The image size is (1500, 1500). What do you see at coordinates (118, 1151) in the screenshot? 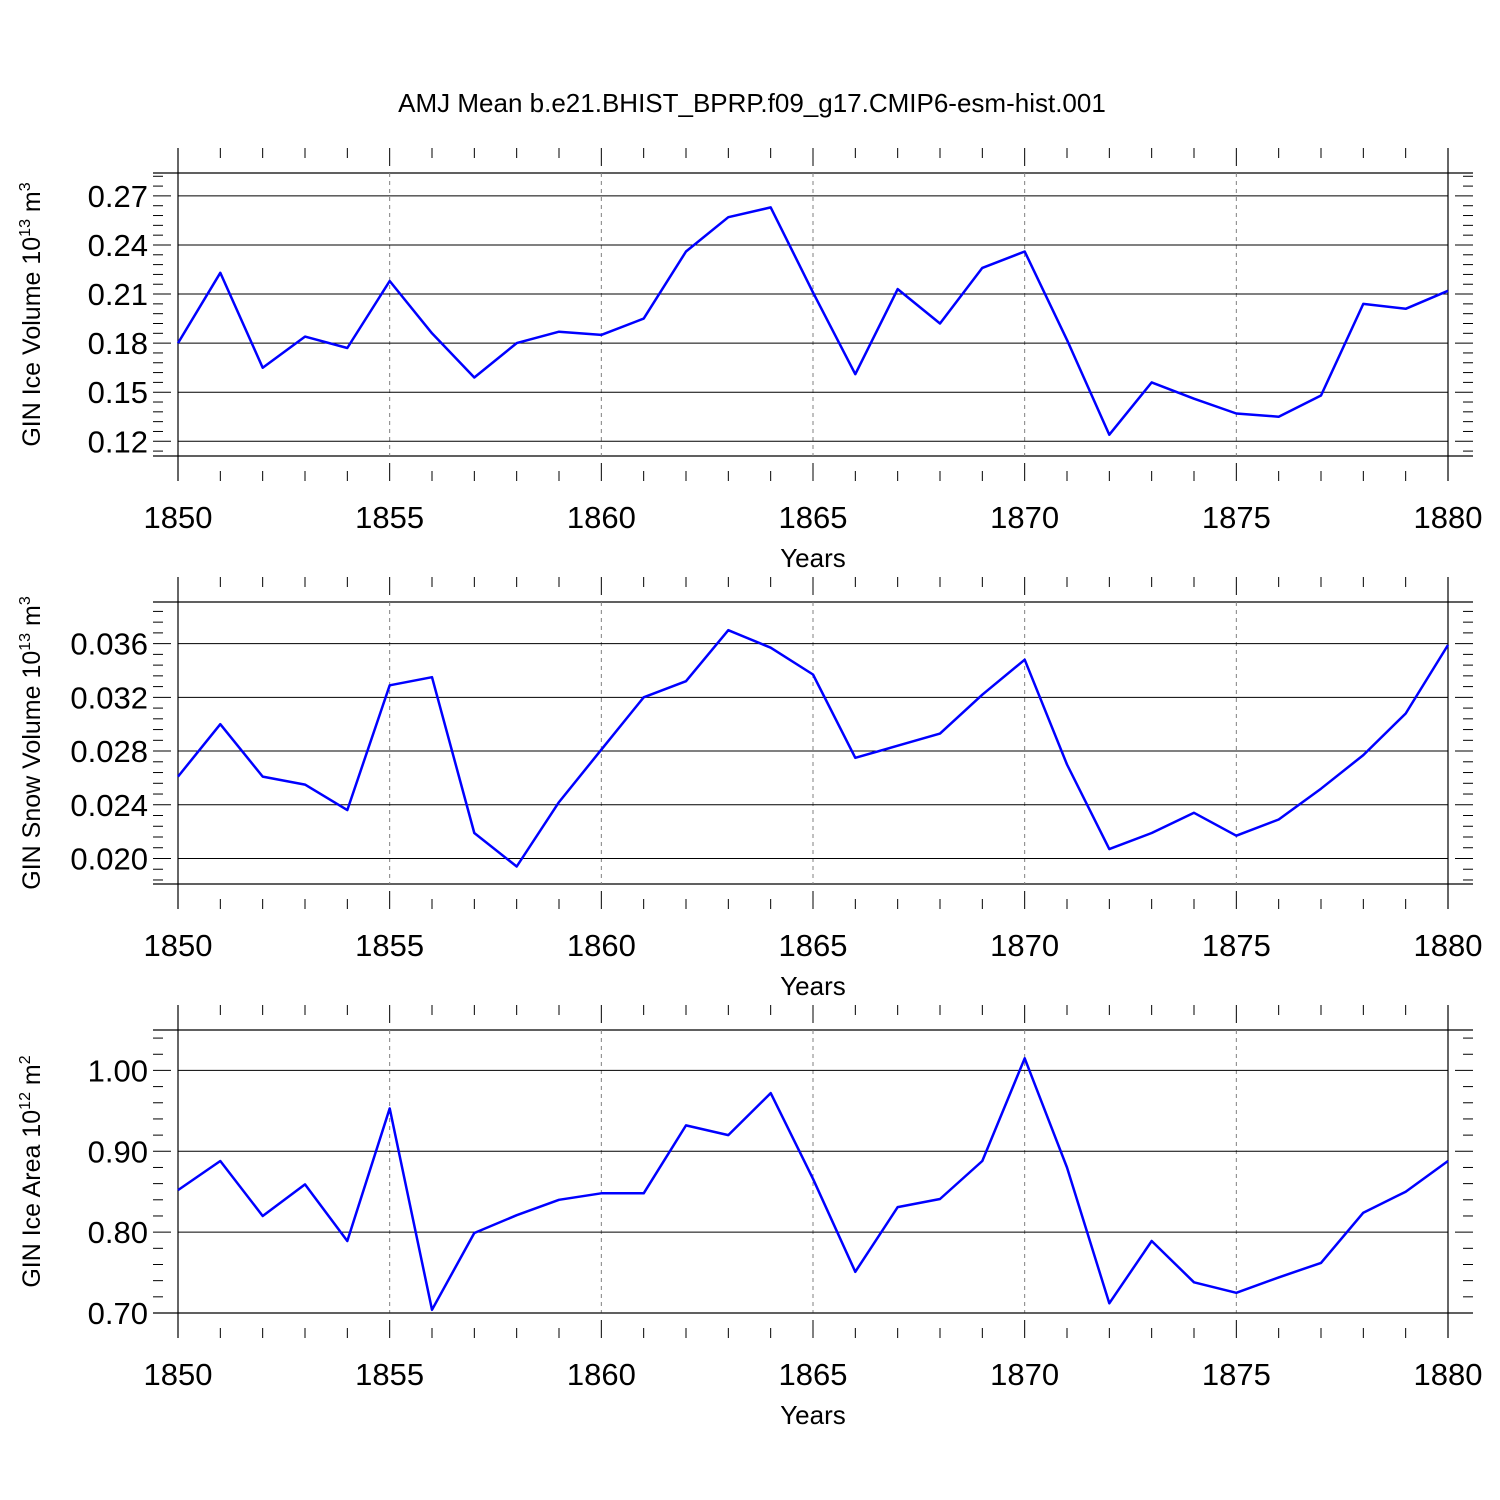
I see `y-tick-label: 0.90` at bounding box center [118, 1151].